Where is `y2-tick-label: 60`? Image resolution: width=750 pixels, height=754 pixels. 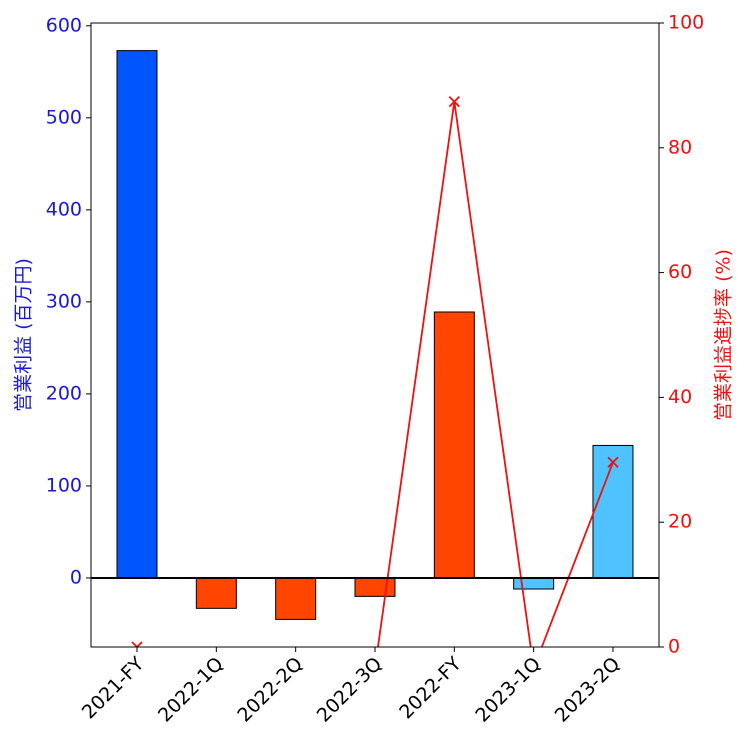 y2-tick-label: 60 is located at coordinates (680, 272).